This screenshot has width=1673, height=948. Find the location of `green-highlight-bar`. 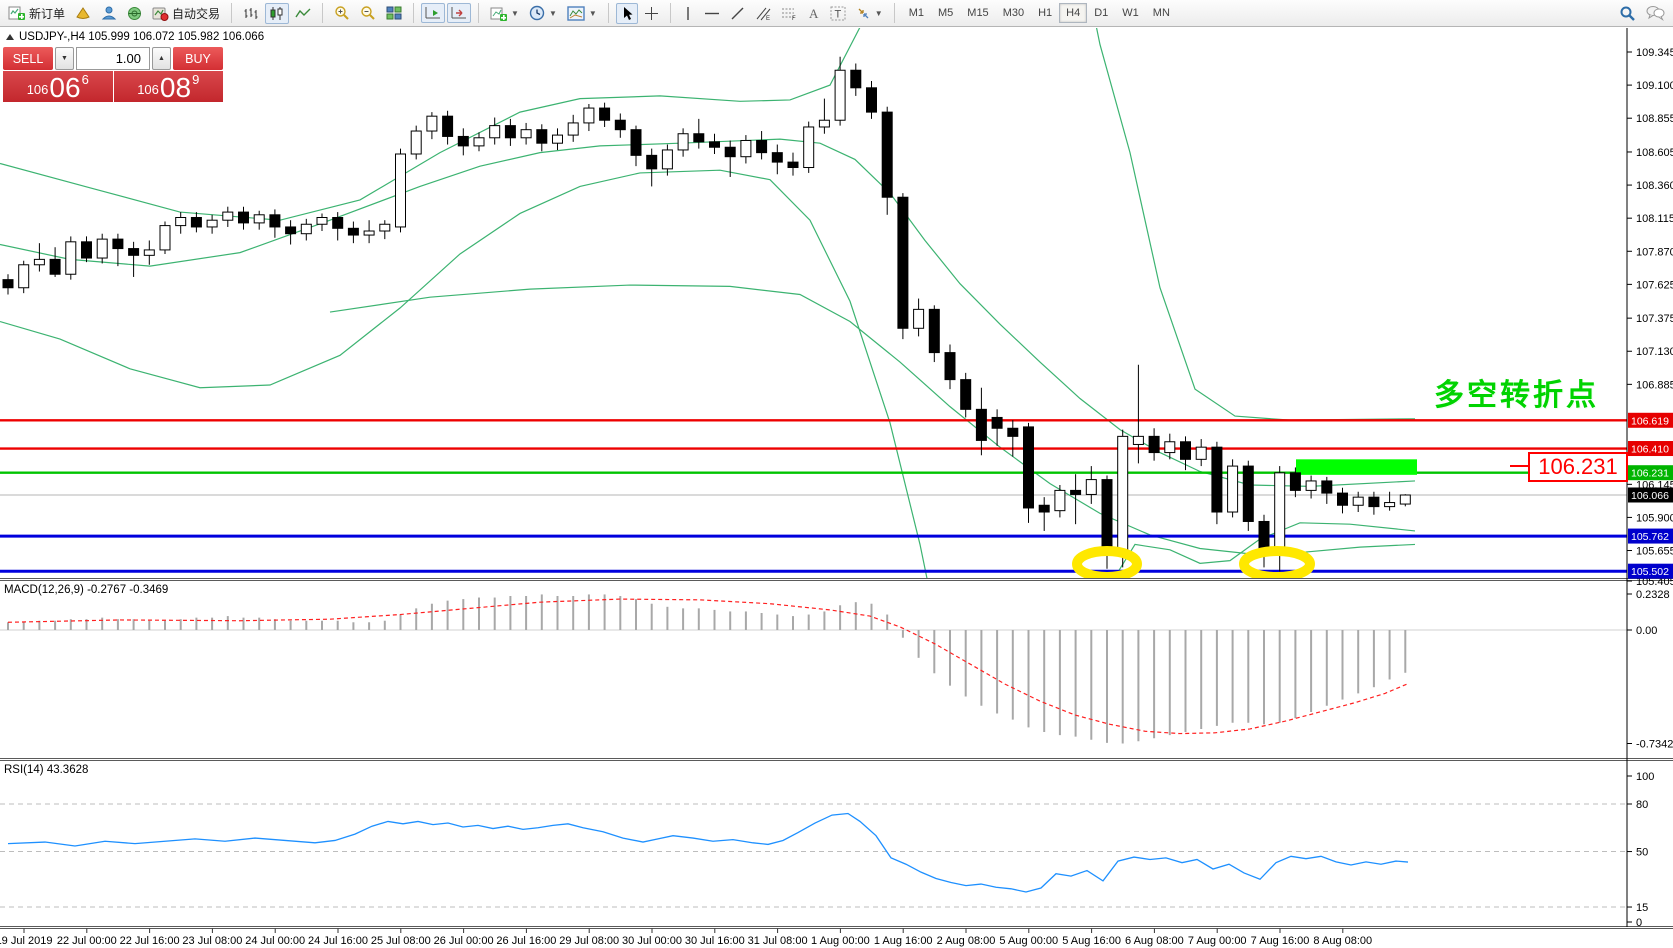

green-highlight-bar is located at coordinates (1356, 467).